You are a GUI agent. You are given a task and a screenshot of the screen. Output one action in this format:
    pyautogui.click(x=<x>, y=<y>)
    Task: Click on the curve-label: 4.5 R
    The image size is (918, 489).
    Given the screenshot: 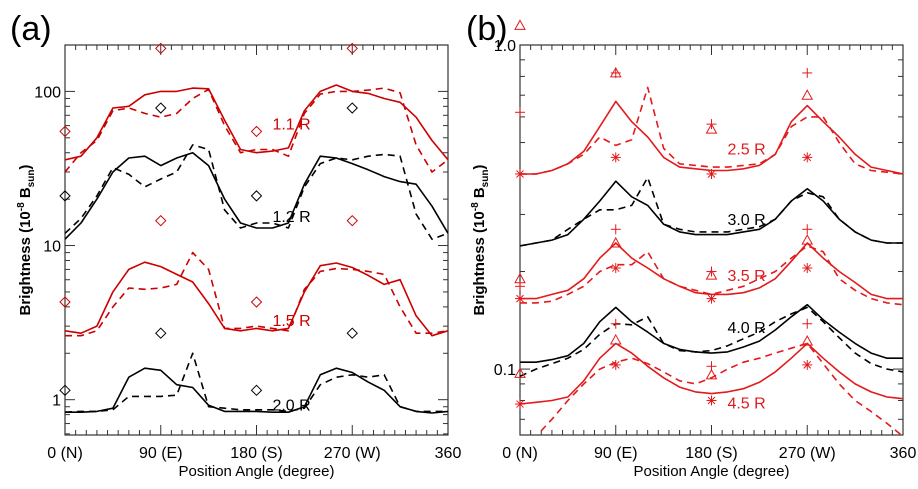 What is the action you would take?
    pyautogui.click(x=746, y=403)
    